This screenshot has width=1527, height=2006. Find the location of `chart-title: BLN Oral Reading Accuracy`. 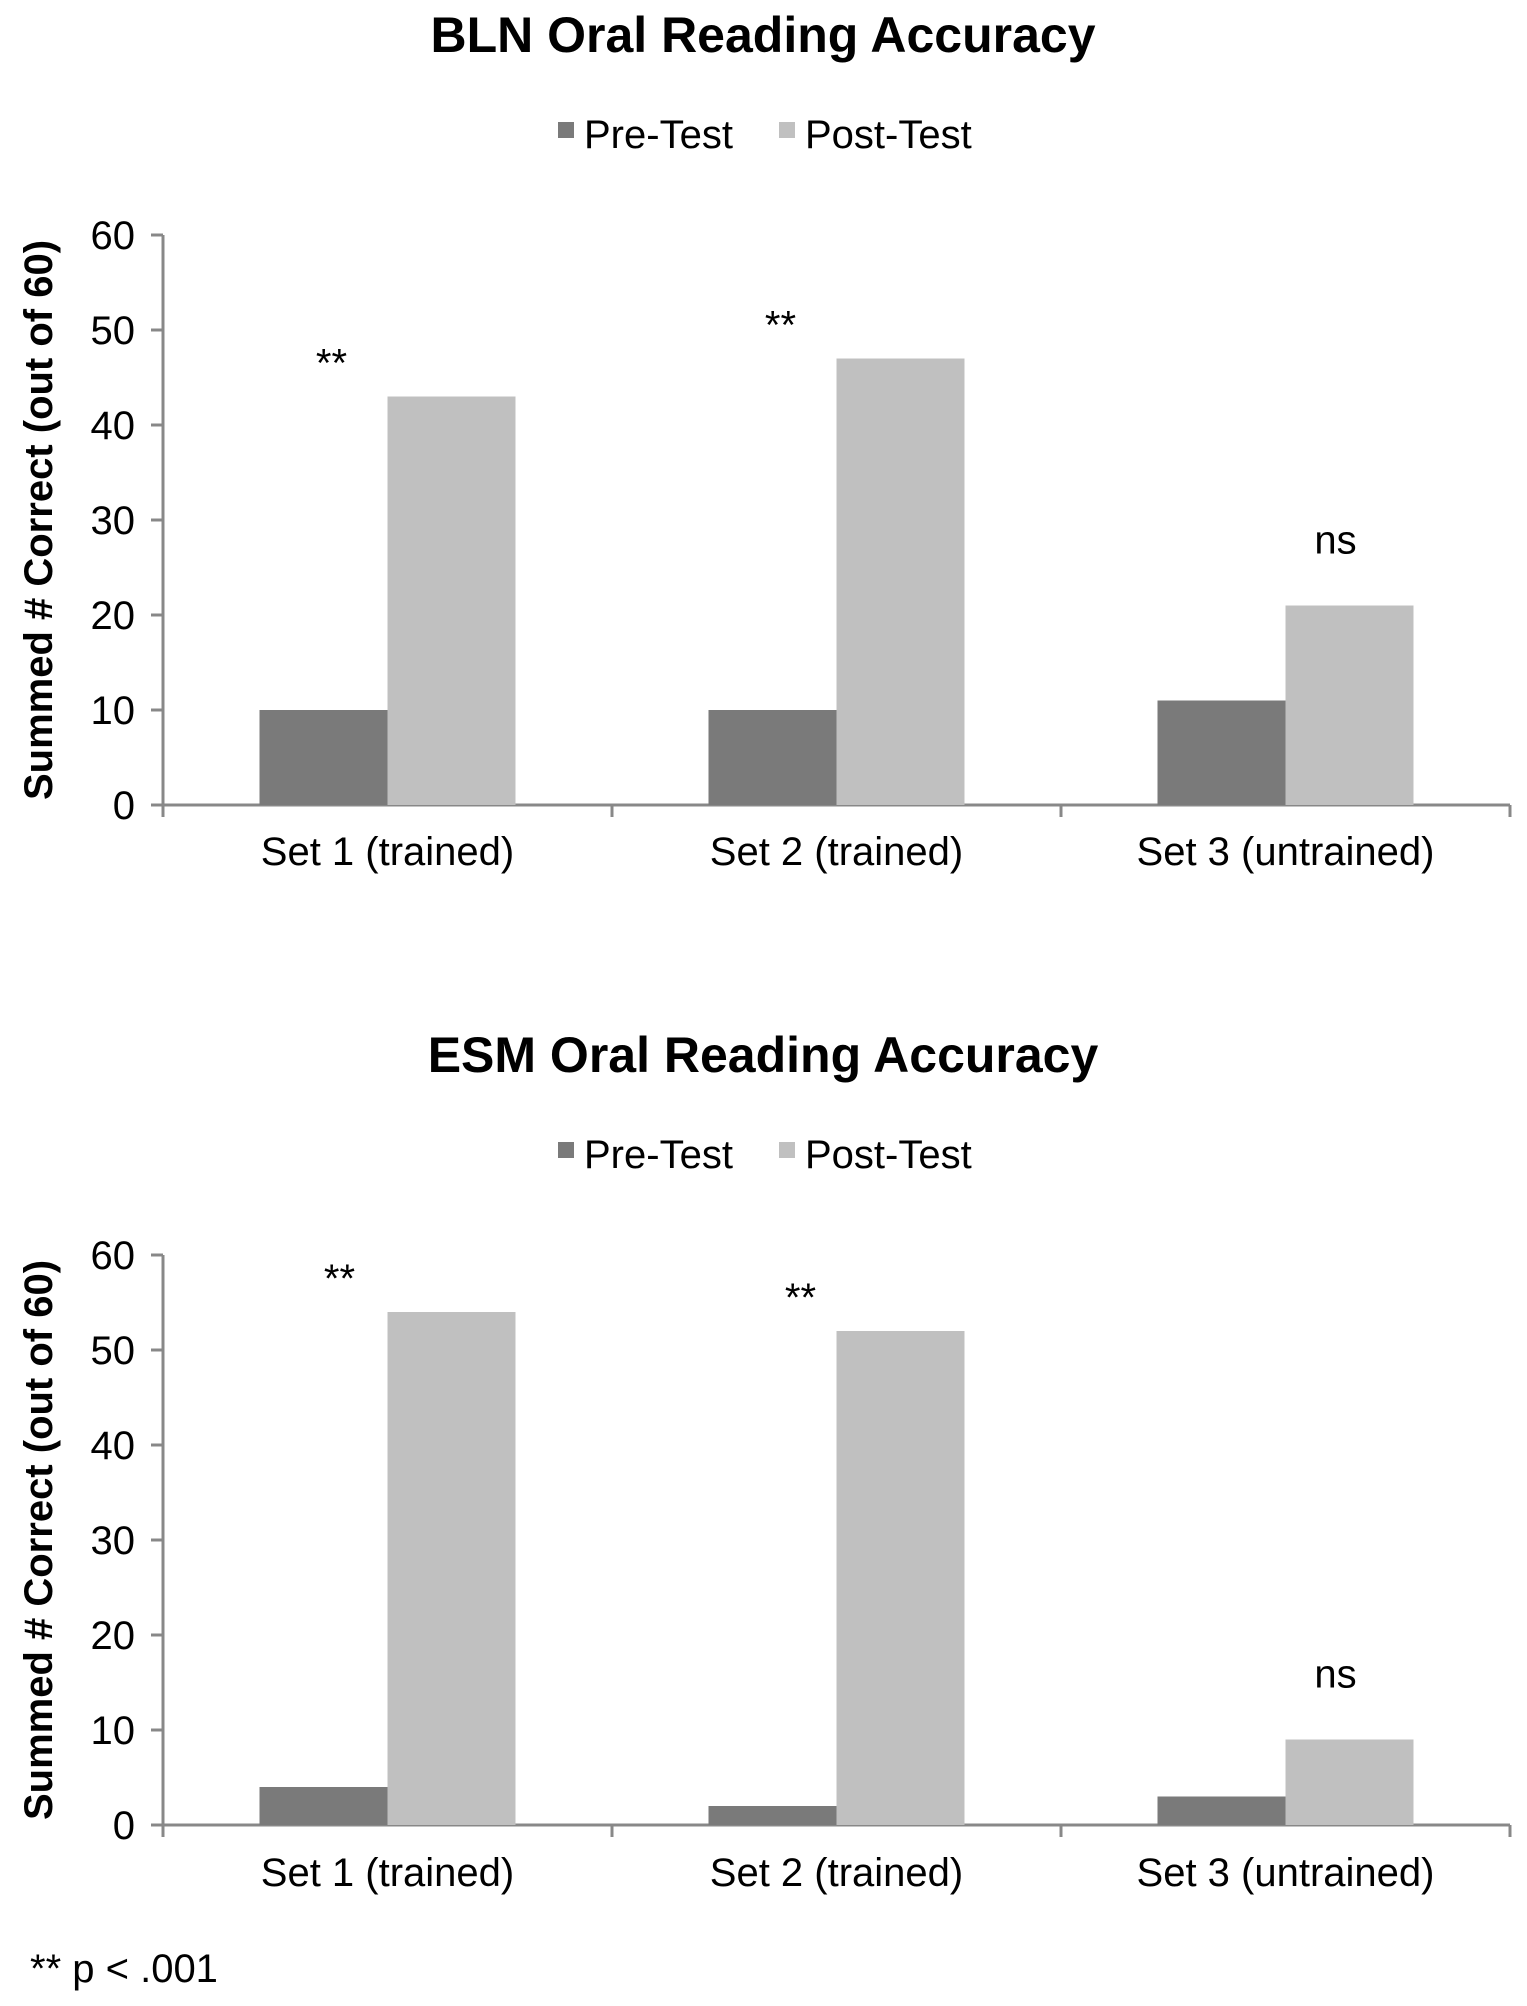

chart-title: BLN Oral Reading Accuracy is located at coordinates (762, 35).